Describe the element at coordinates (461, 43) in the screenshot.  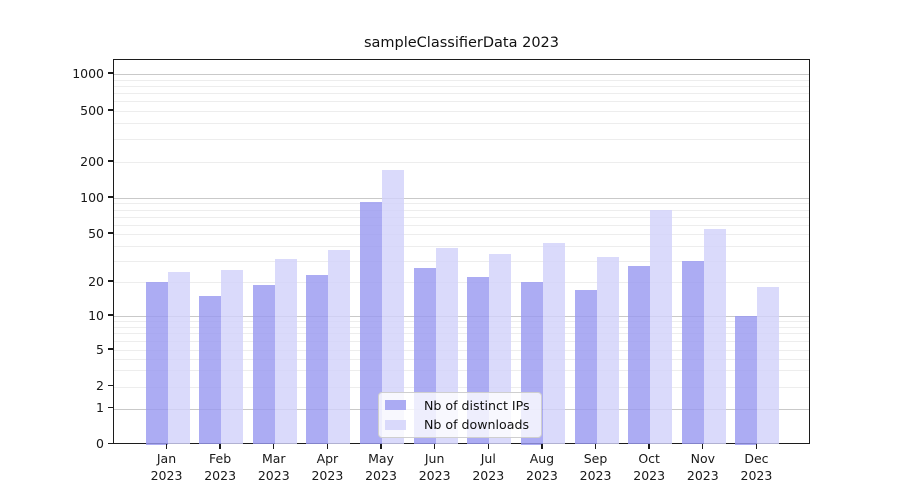
I see `chart-title: sampleClassifierData 2023` at that location.